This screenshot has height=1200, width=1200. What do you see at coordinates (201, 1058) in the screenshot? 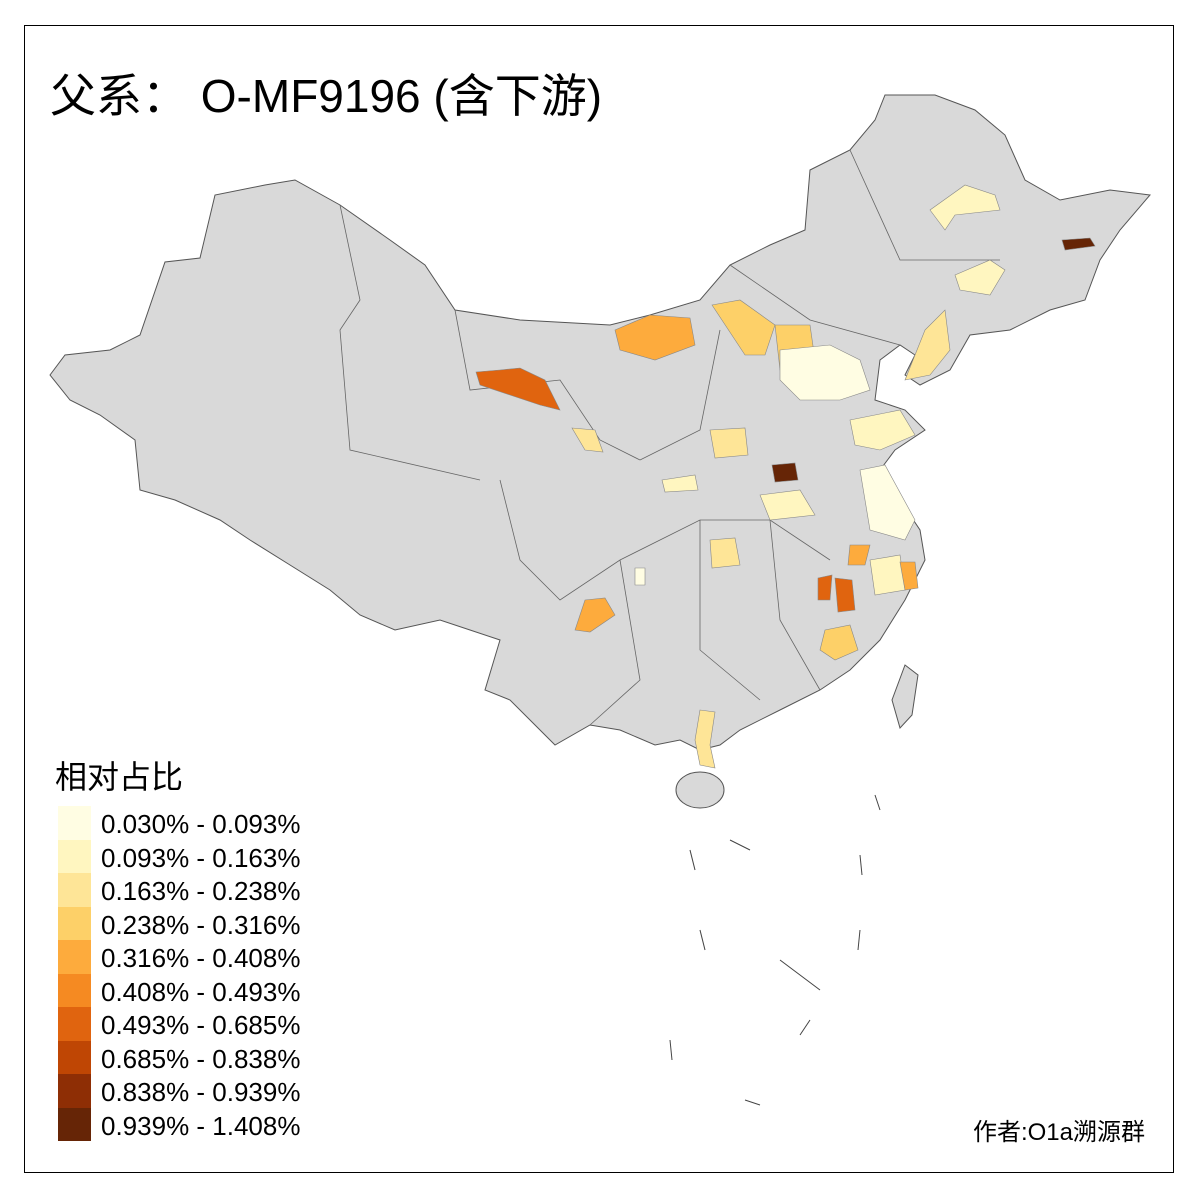
I see `legend-label: 0.685% - 0.838%` at bounding box center [201, 1058].